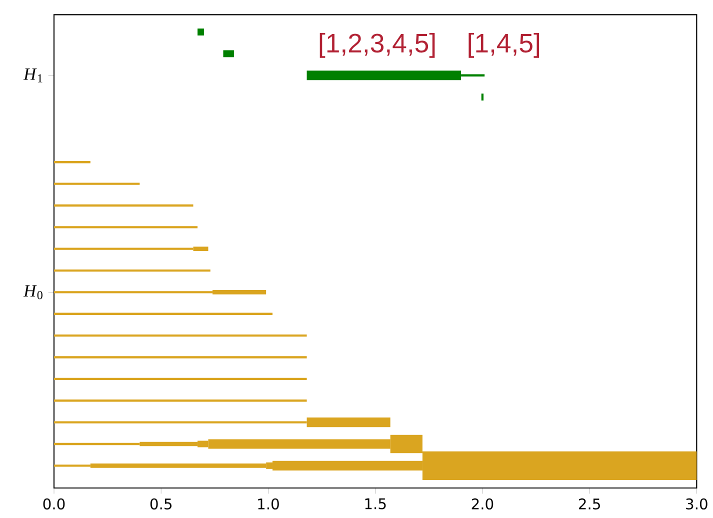 This screenshot has width=713, height=518. I want to click on x-tick-label: 1.5, so click(375, 504).